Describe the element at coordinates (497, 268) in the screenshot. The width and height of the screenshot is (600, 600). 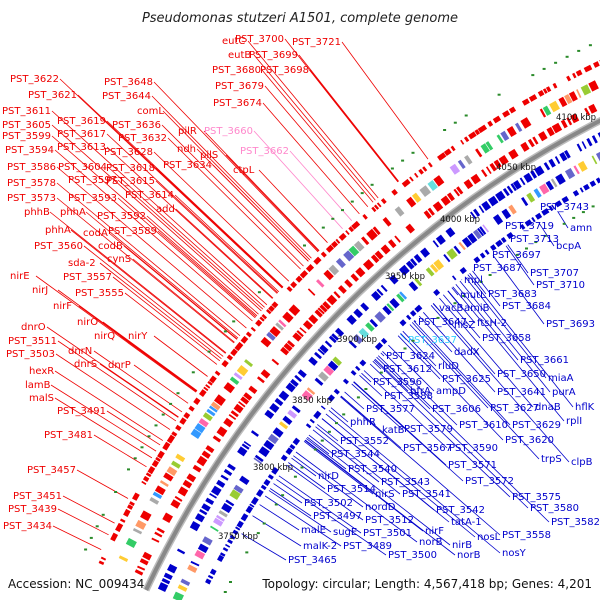
I see `gene-label: PST_3687` at that location.